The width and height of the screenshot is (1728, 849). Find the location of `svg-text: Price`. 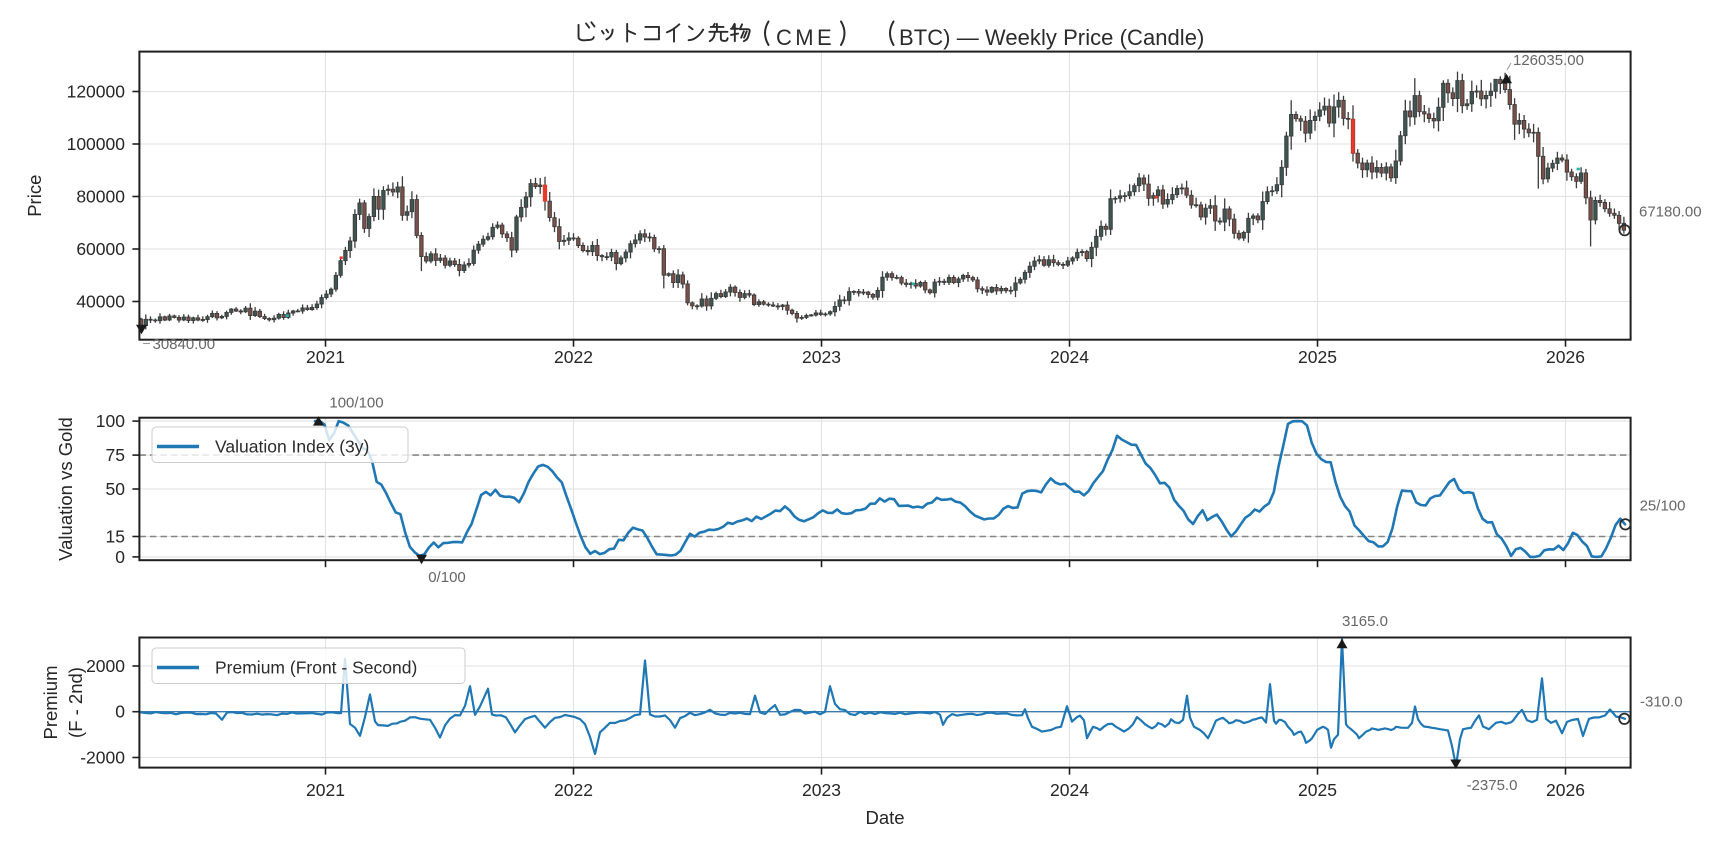

svg-text: Price is located at coordinates (34, 196).